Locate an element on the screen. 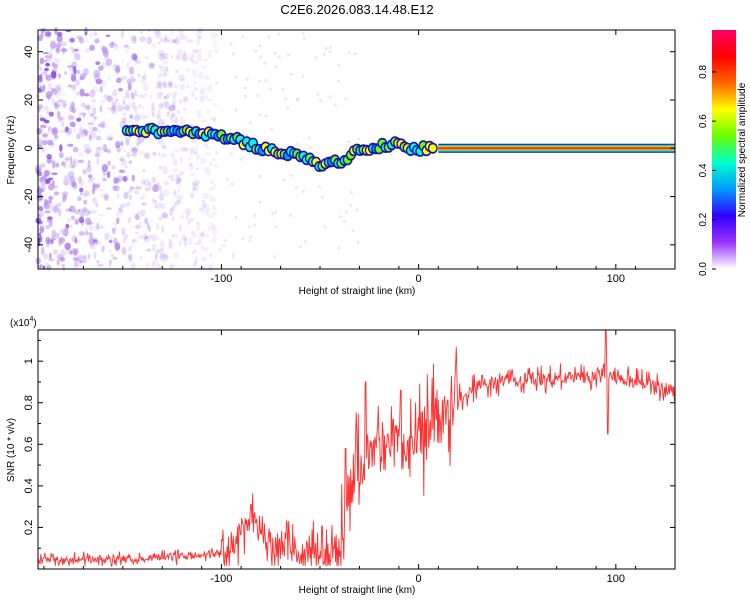 The height and width of the screenshot is (600, 750). y-tick-label: -20 is located at coordinates (29, 197).